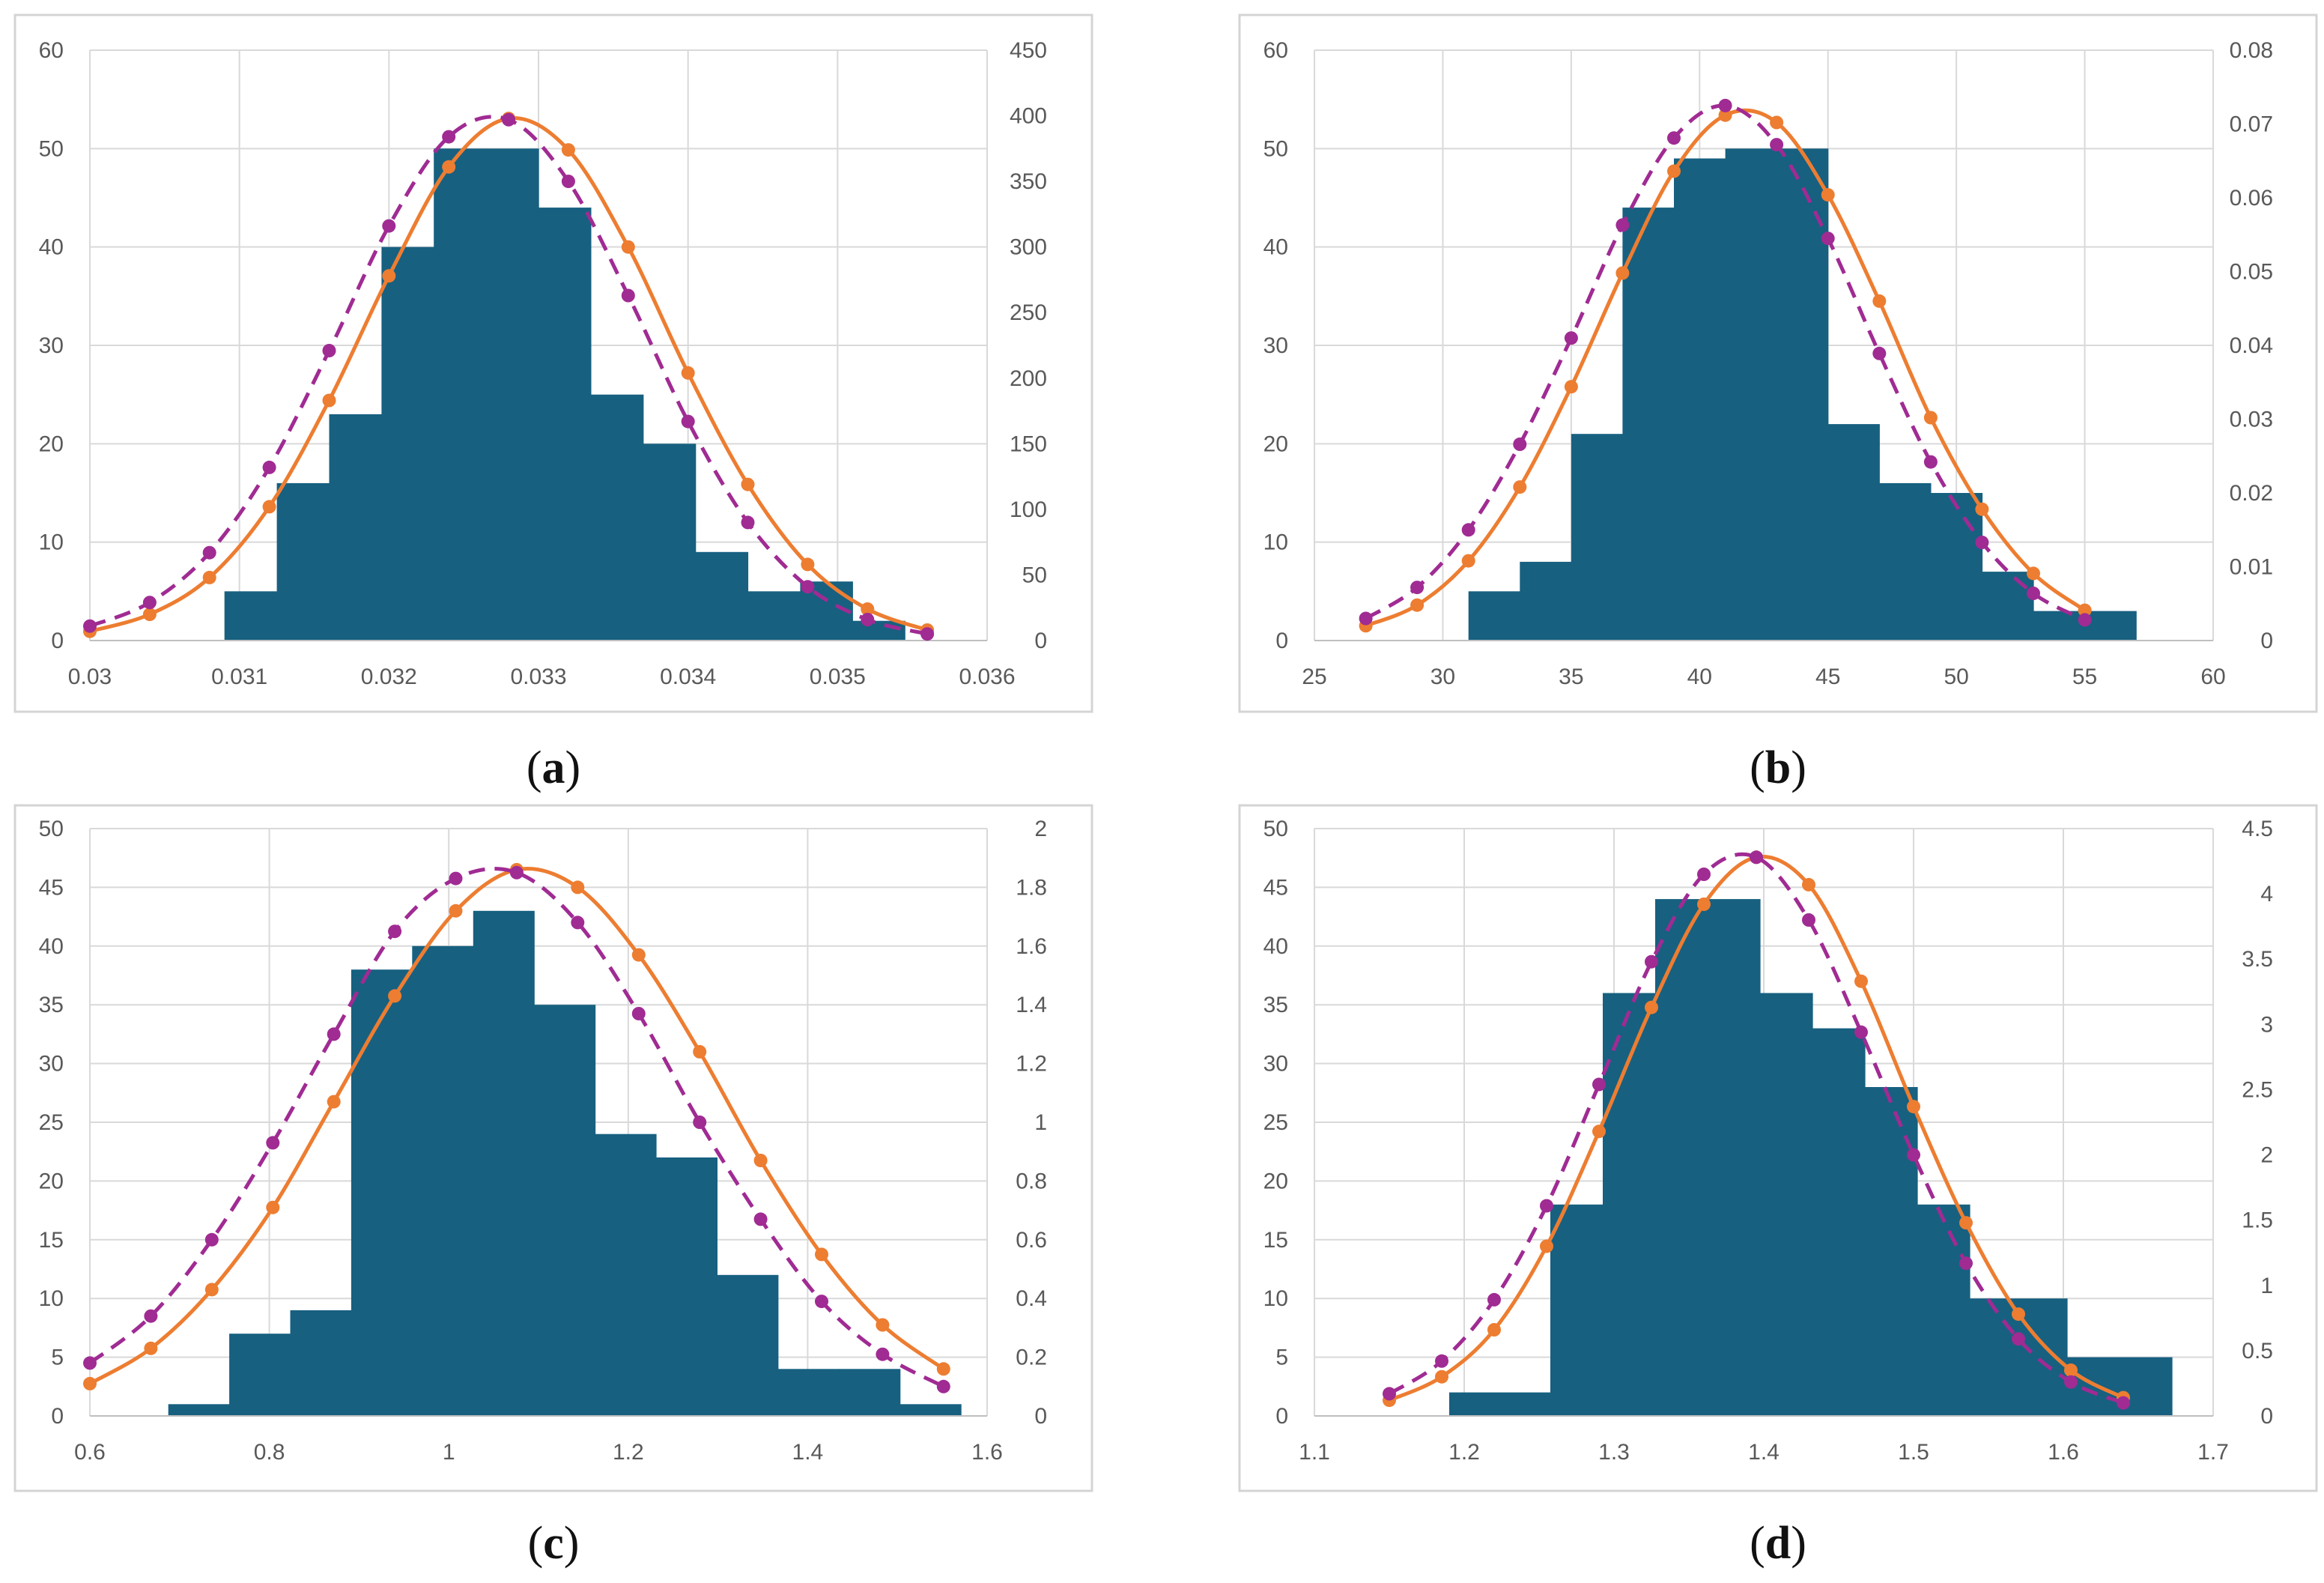  Describe the element at coordinates (1040, 1122) in the screenshot. I see `y2-tick-label: 1` at that location.